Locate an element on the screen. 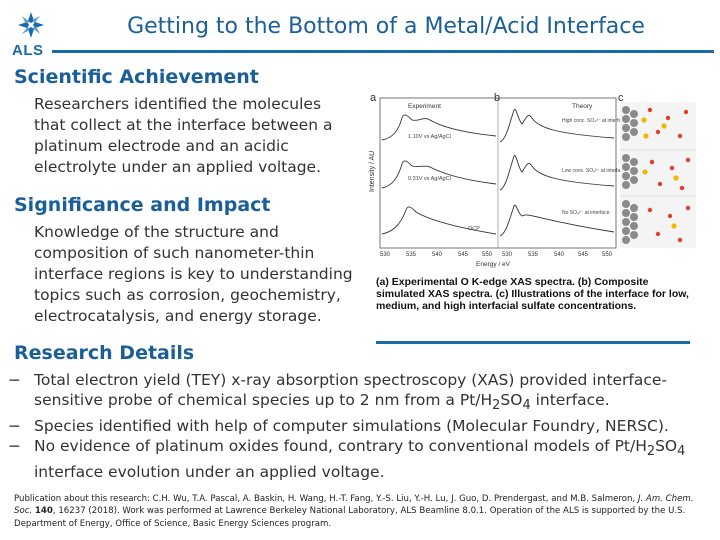 The height and width of the screenshot is (540, 720). details-item-text: interface. is located at coordinates (570, 400).